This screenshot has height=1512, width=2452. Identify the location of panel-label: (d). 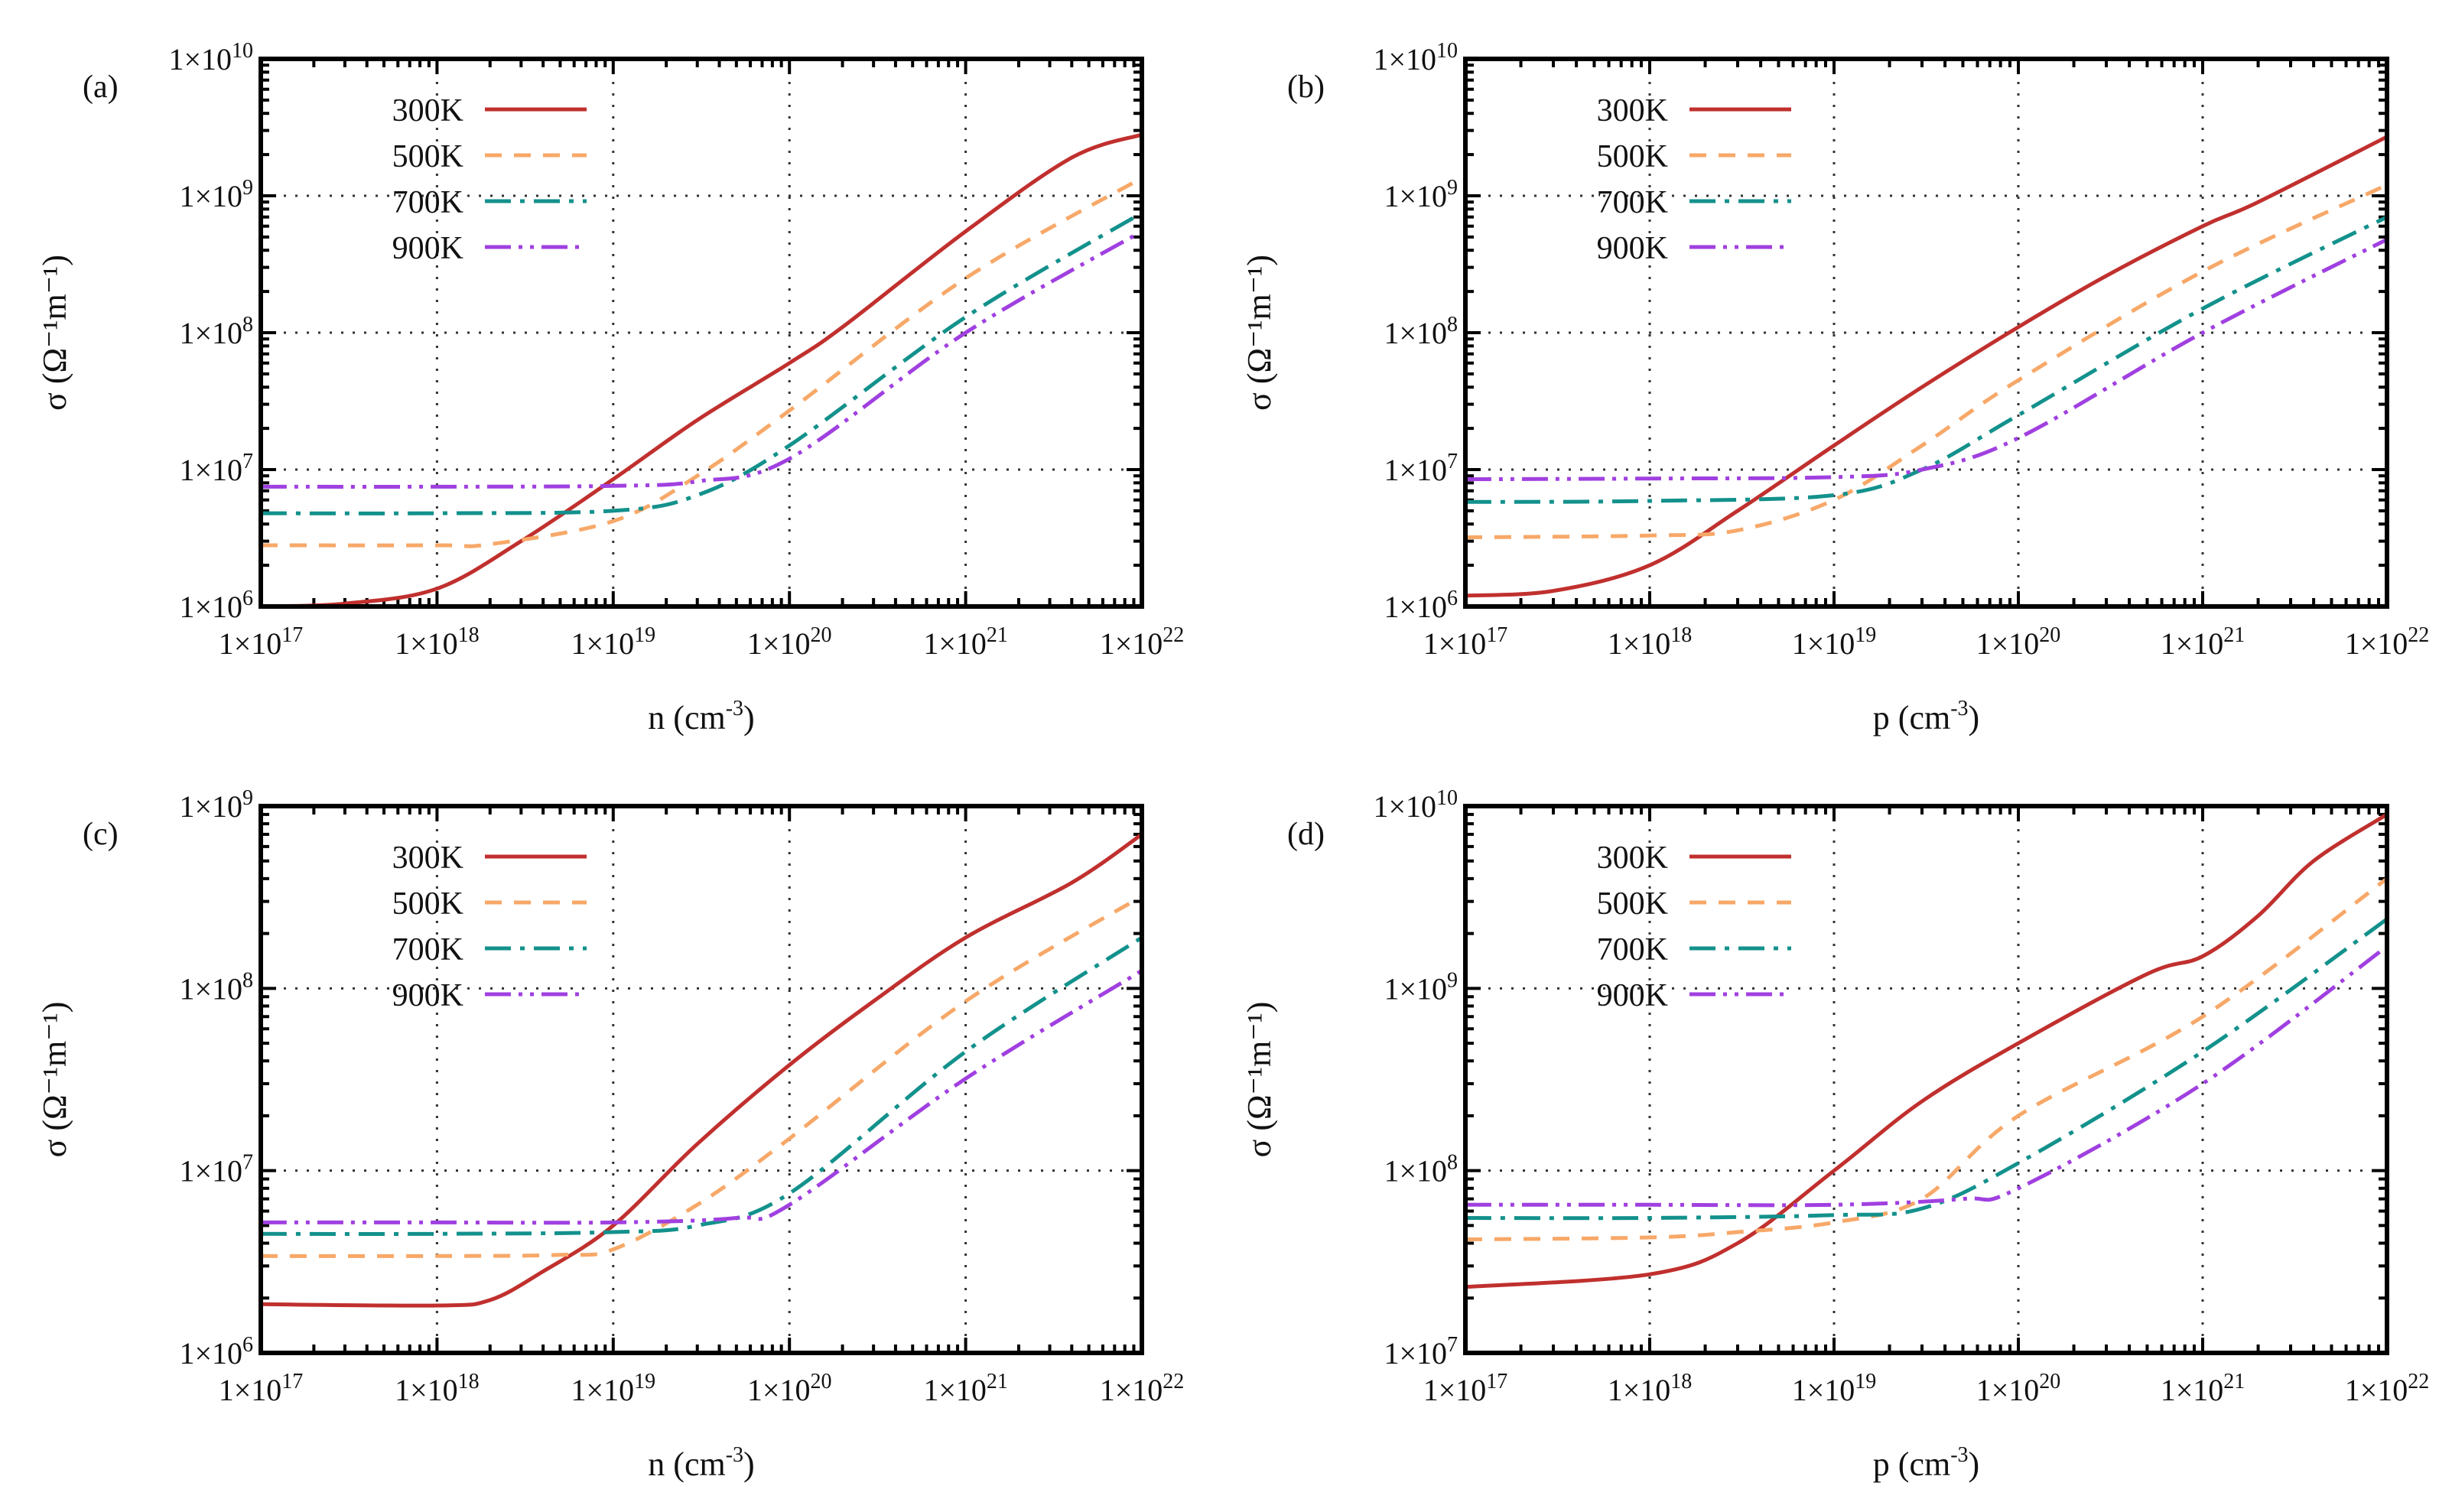
(1306, 834).